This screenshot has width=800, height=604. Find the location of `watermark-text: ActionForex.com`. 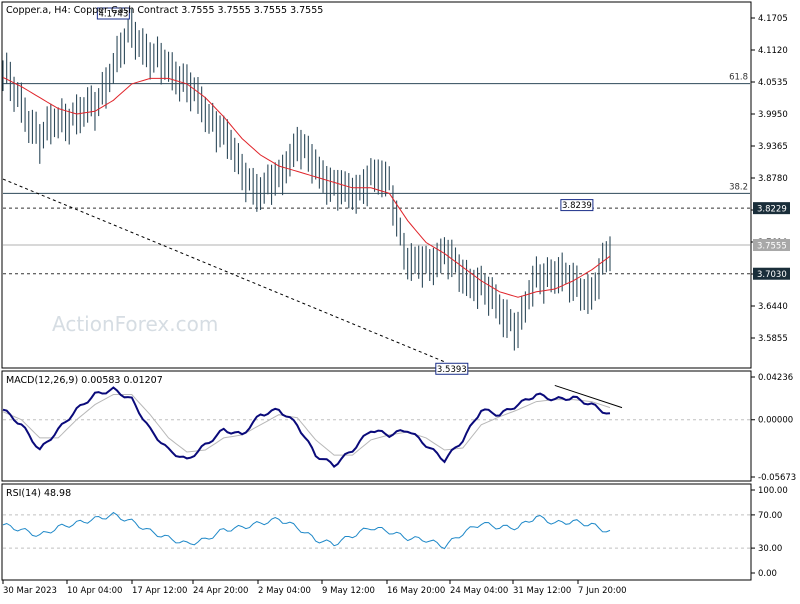

watermark-text: ActionForex.com is located at coordinates (135, 324).